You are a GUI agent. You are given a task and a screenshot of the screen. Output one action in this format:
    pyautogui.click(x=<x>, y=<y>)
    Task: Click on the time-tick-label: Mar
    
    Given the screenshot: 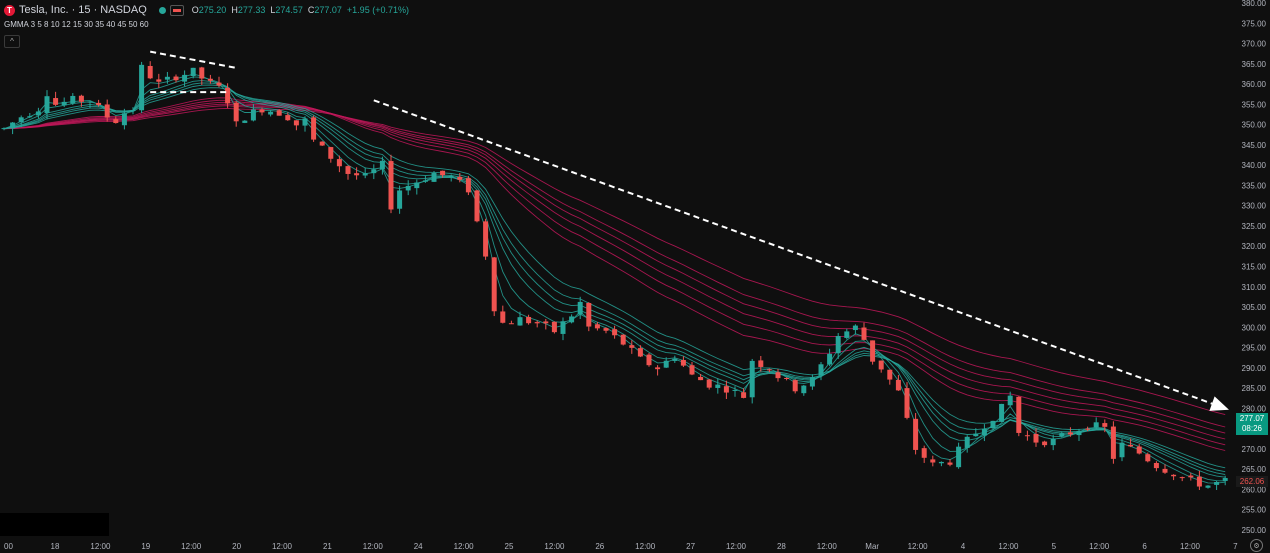 What is the action you would take?
    pyautogui.click(x=872, y=546)
    